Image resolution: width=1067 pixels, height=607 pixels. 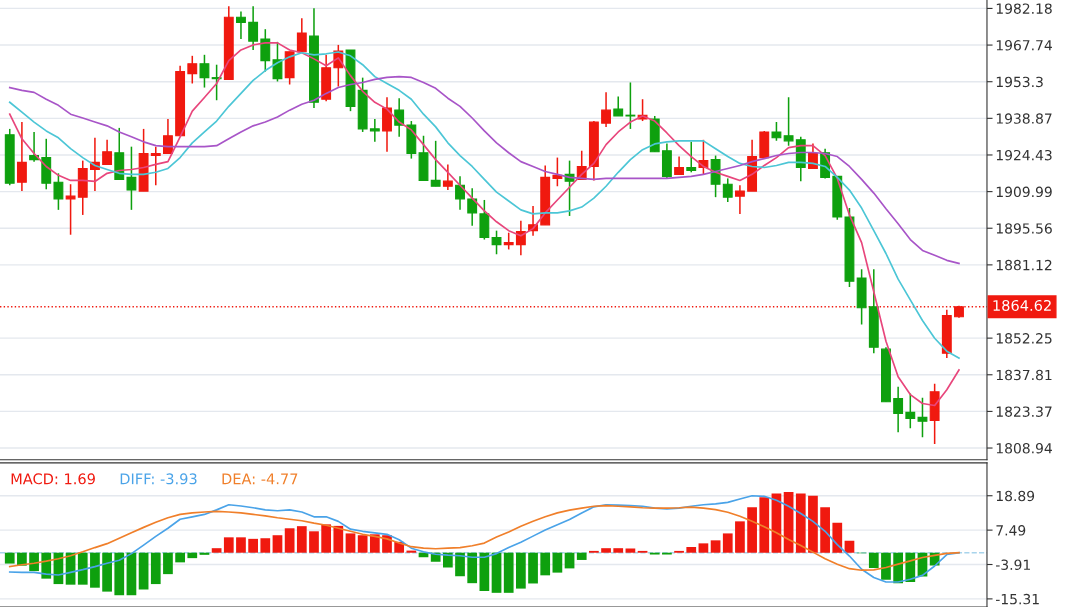 I want to click on y-tick-label: 1938.87, so click(x=1024, y=118).